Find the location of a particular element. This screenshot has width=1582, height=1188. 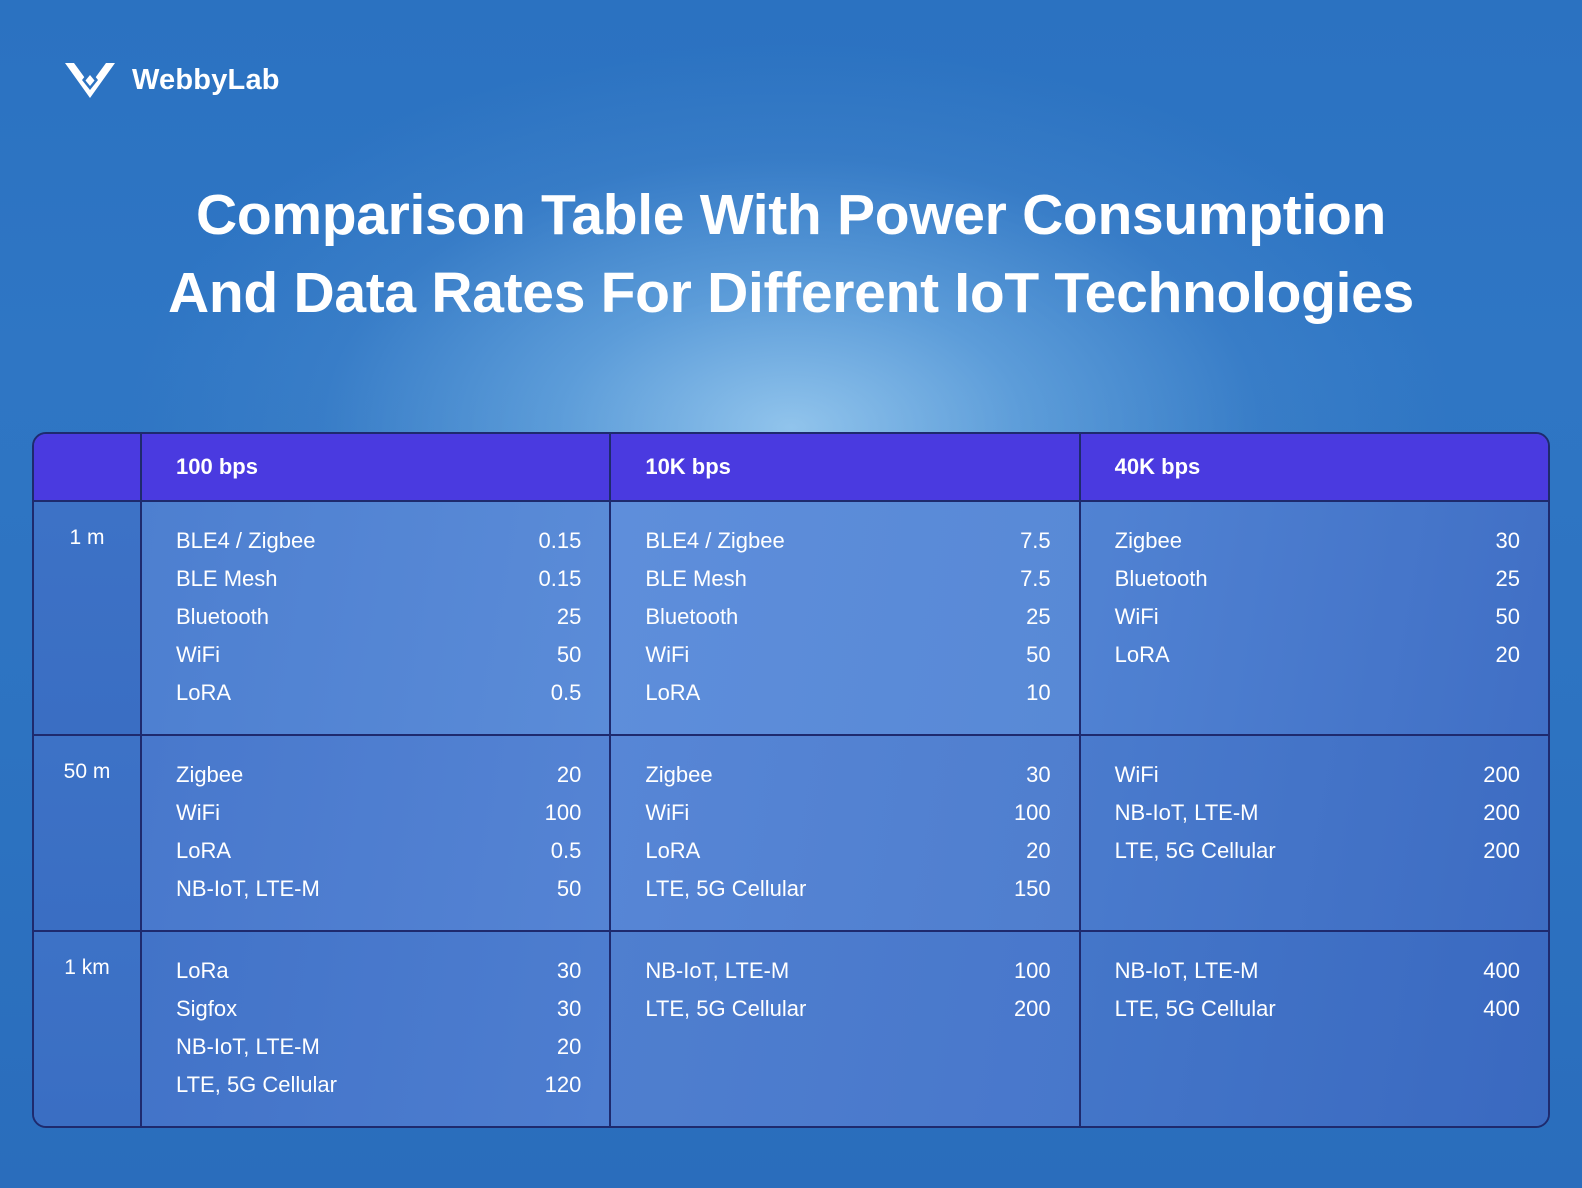

entry-value: 10 is located at coordinates (1038, 692).